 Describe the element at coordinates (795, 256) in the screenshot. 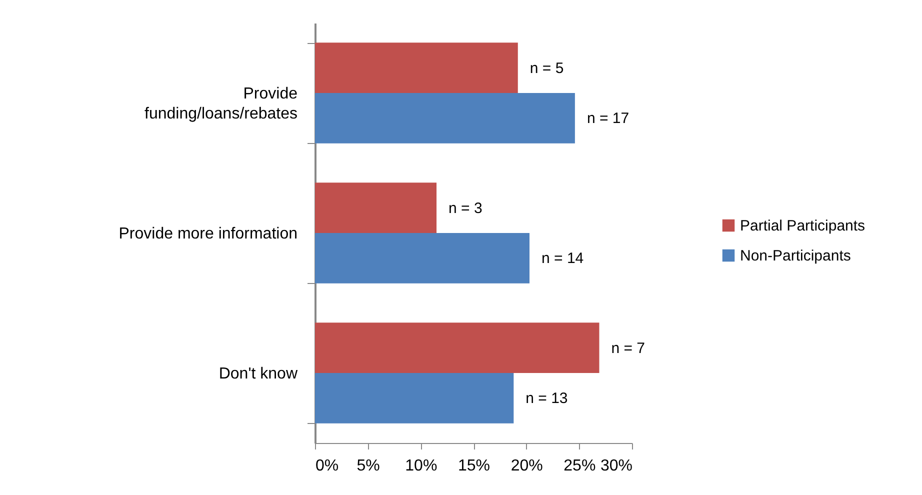

I see `legend-label: Non-Participants` at that location.